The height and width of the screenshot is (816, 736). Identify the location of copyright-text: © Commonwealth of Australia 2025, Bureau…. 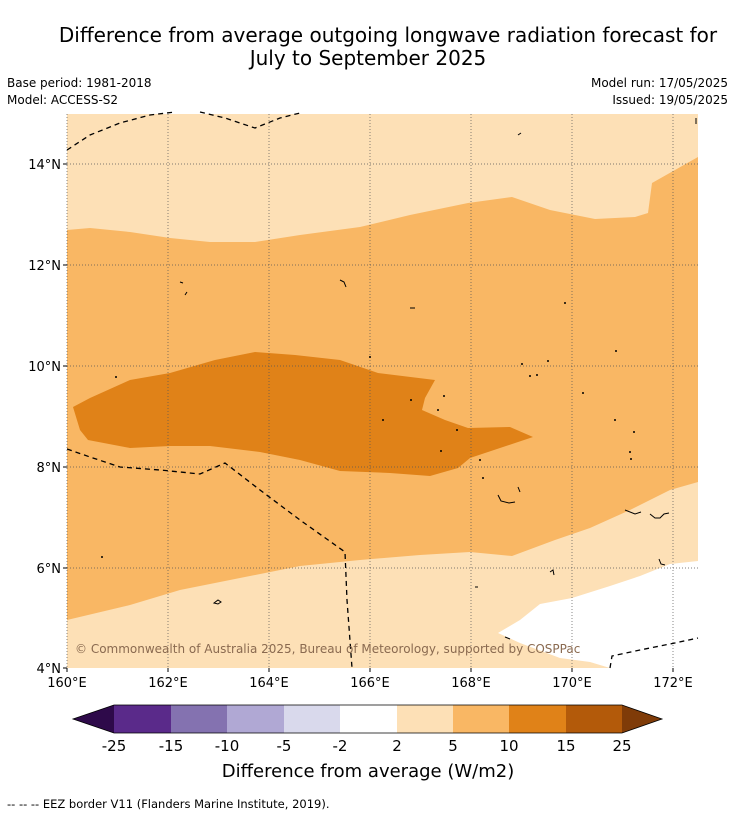
(327, 649).